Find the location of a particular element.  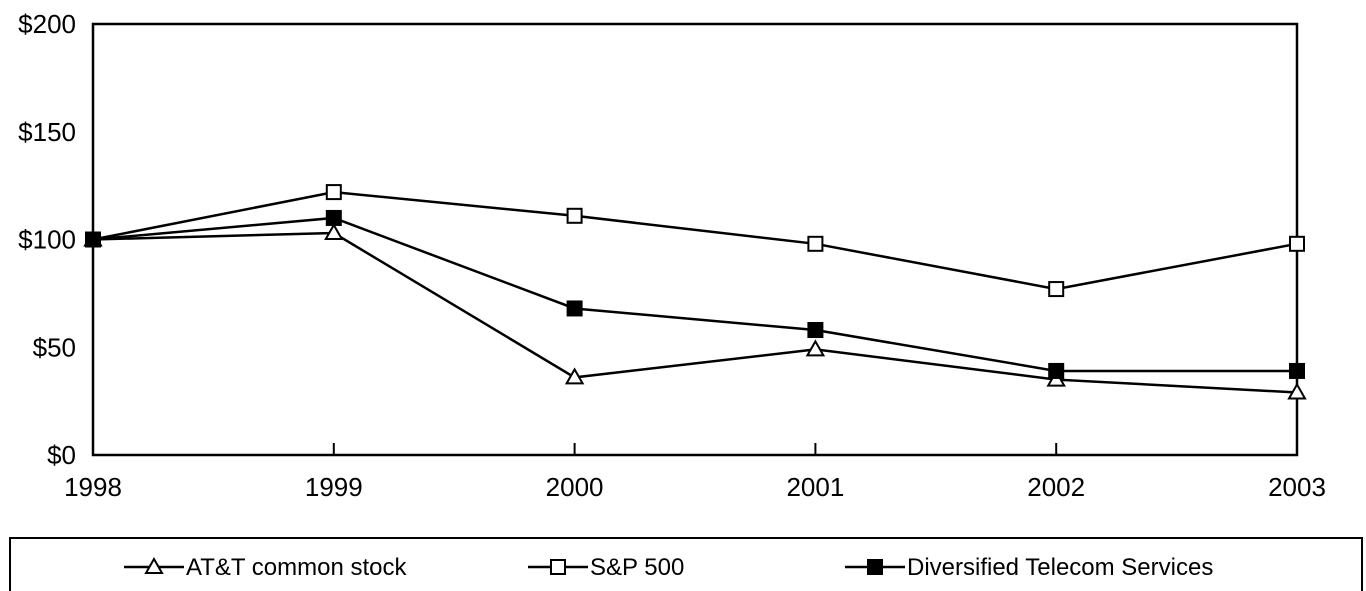

legend-label: AT&T common stock is located at coordinates (297, 567).